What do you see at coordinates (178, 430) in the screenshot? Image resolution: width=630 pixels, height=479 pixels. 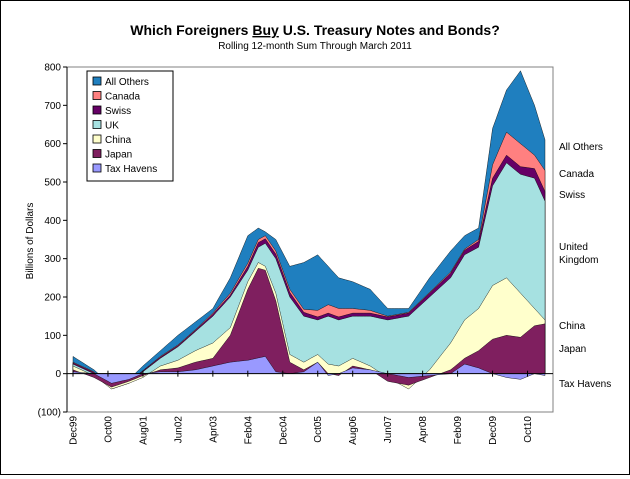 I see `x-tick-label: Jun02` at bounding box center [178, 430].